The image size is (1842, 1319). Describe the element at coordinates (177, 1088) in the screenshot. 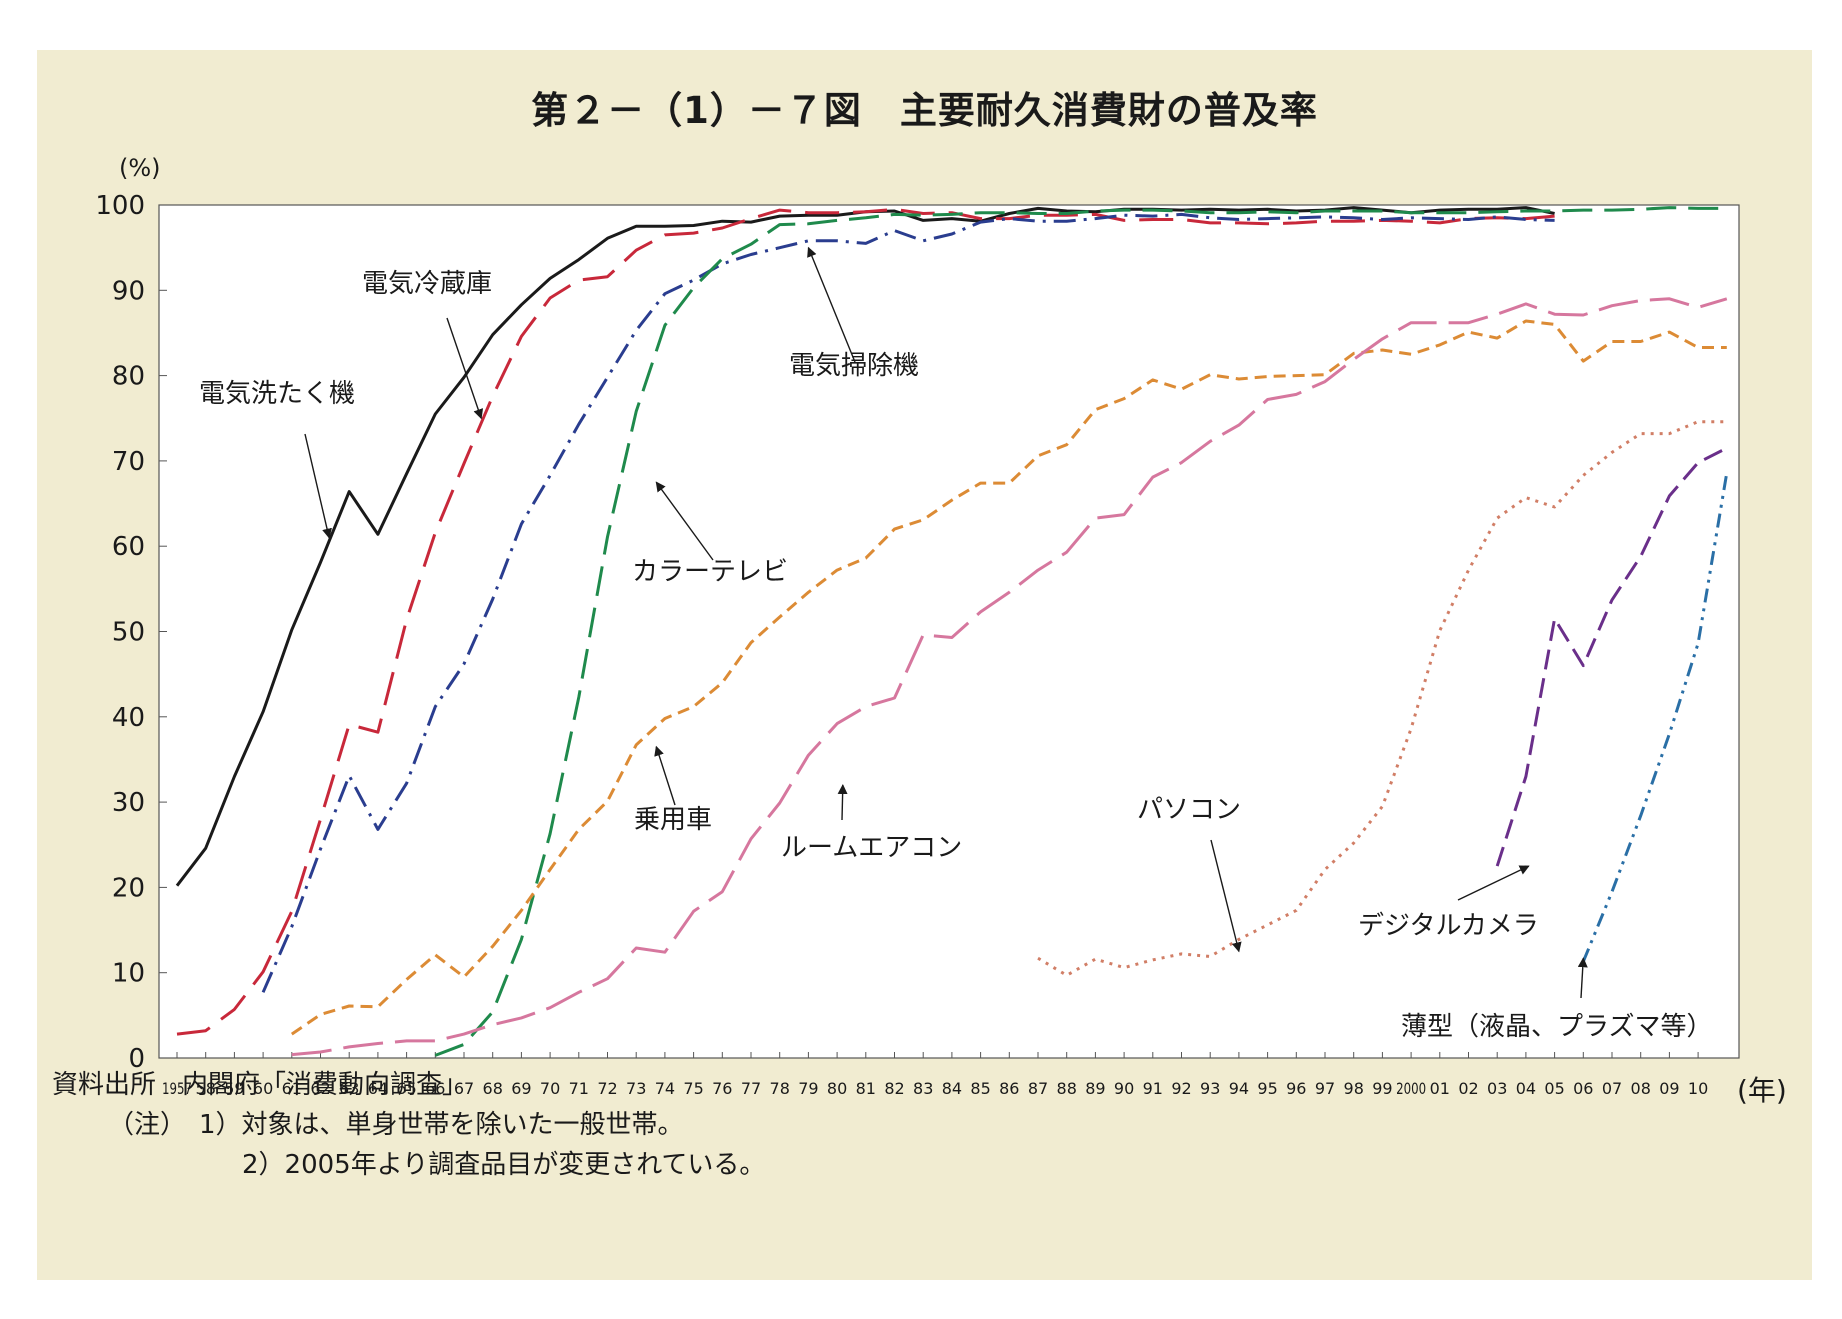

I see `x-tick-label: 1957` at that location.